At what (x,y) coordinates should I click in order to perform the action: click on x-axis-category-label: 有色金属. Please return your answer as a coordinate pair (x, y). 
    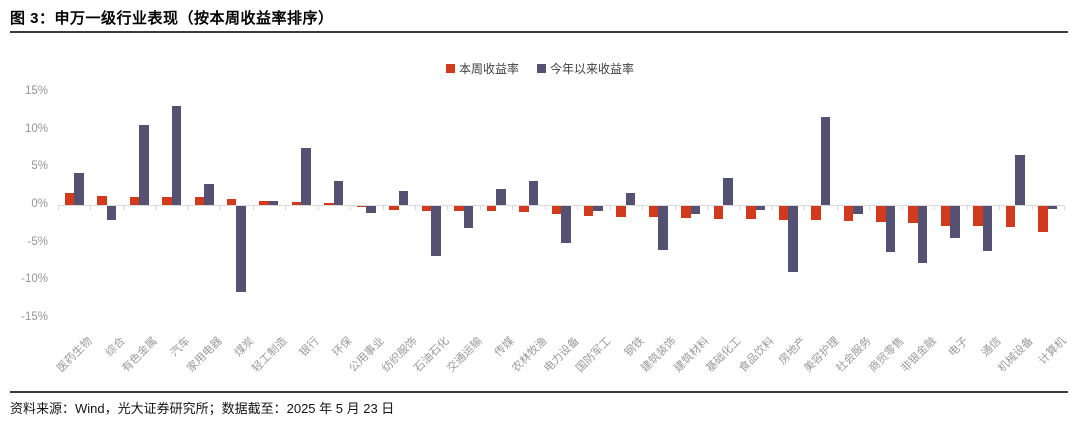
    Looking at the image, I should click on (140, 355).